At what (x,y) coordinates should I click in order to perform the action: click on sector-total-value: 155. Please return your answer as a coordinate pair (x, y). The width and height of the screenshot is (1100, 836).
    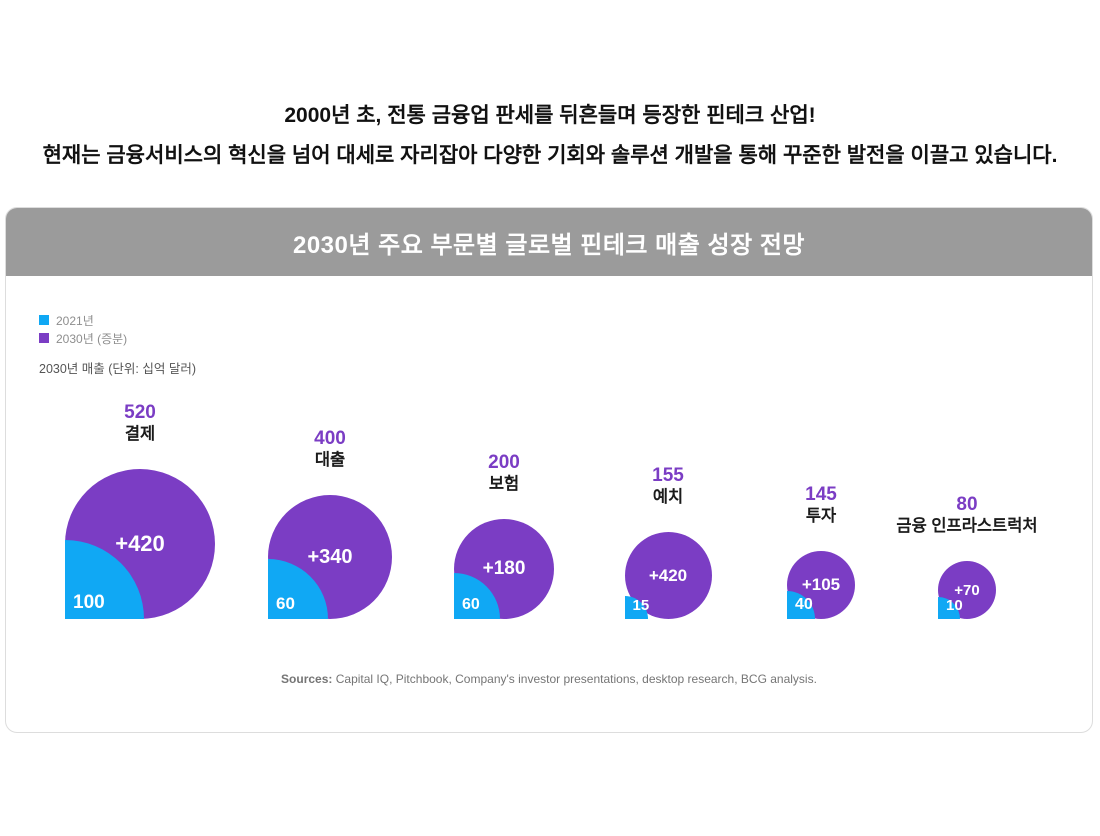
    Looking at the image, I should click on (668, 475).